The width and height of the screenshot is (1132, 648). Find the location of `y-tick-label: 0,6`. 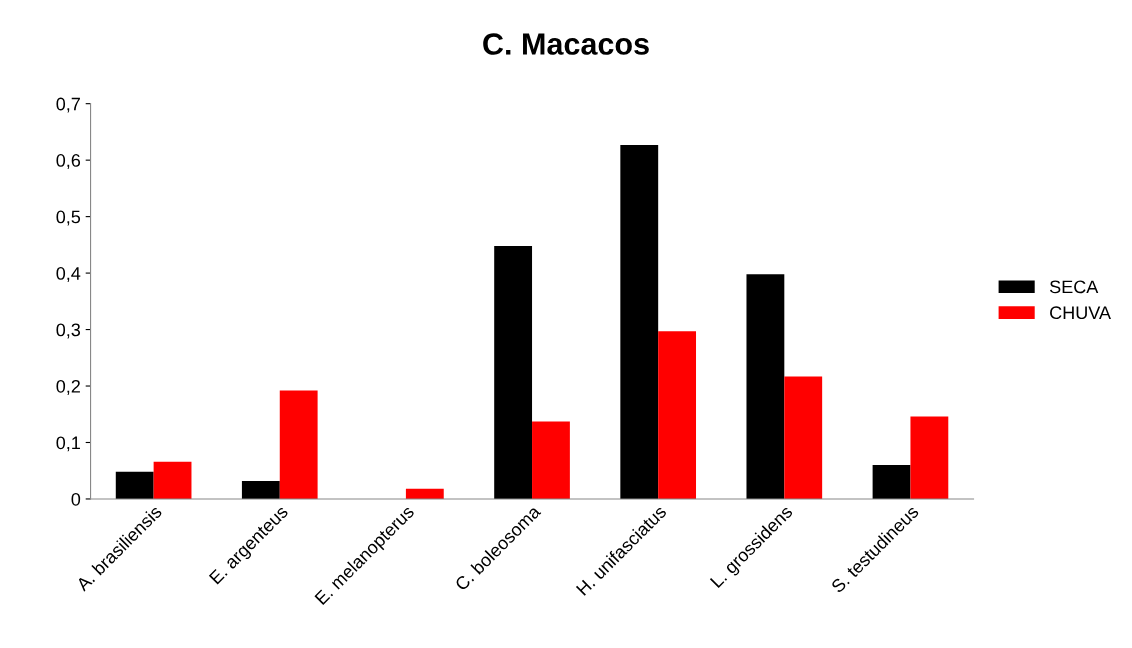

y-tick-label: 0,6 is located at coordinates (68, 161).